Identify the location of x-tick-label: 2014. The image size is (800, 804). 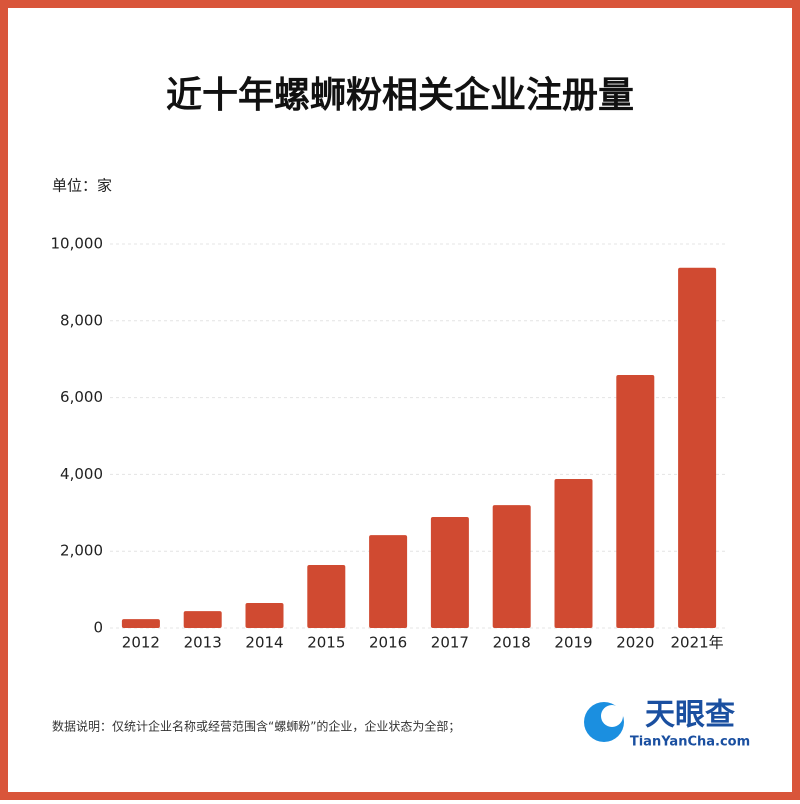
(264, 643).